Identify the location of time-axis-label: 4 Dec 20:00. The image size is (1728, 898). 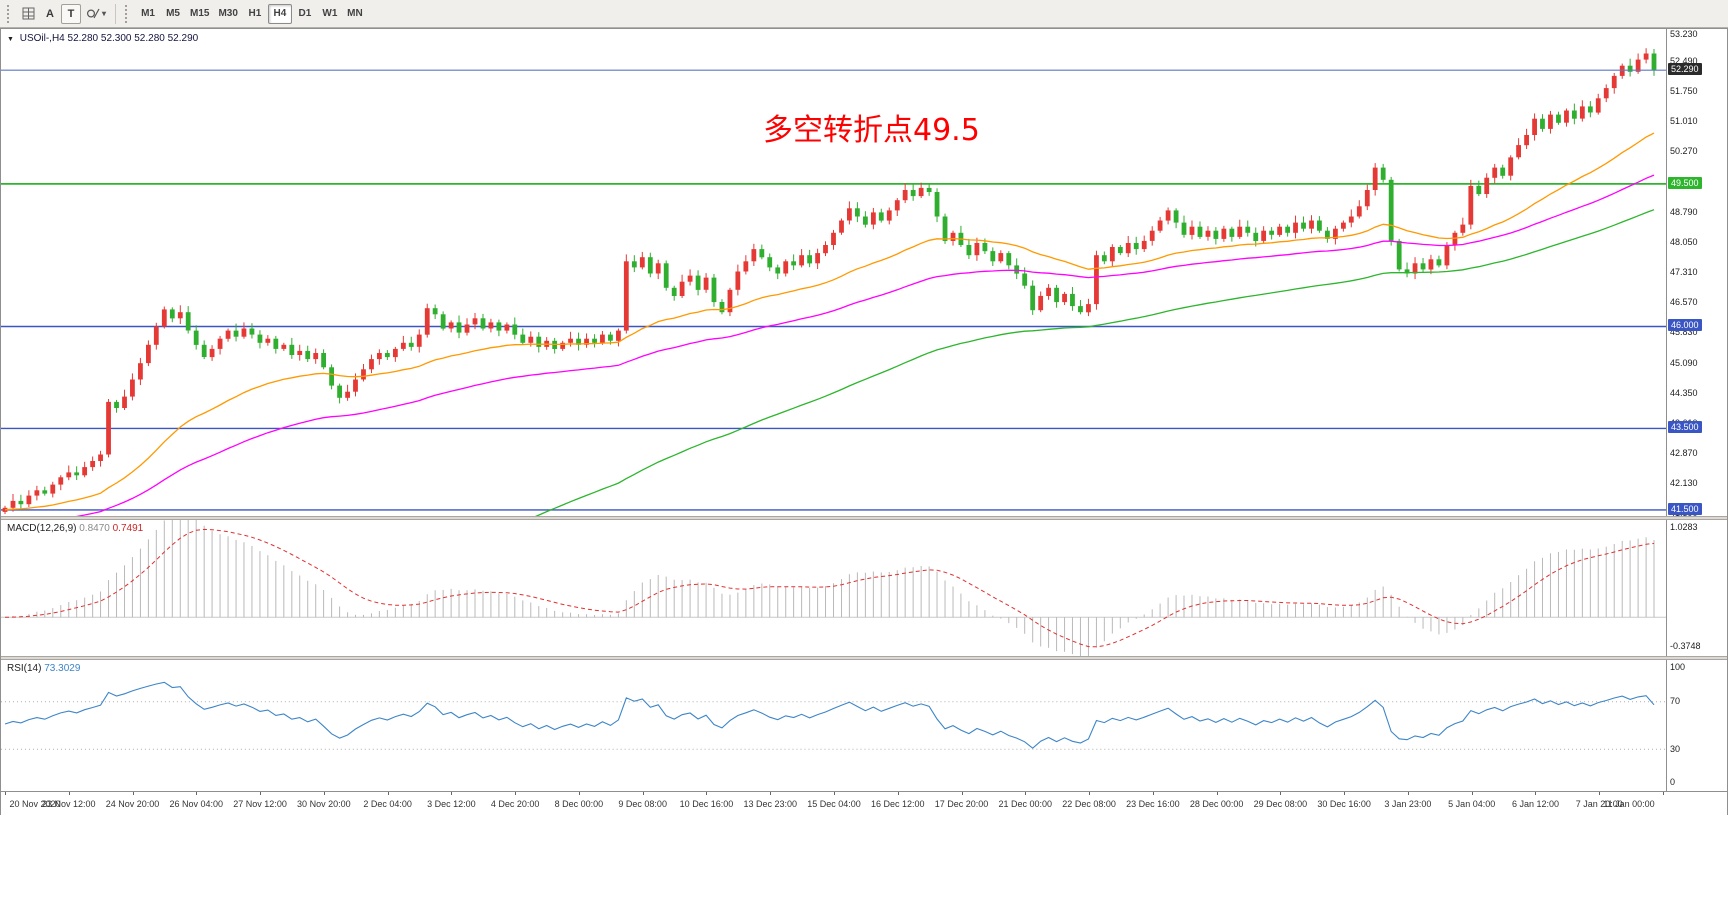
(515, 804).